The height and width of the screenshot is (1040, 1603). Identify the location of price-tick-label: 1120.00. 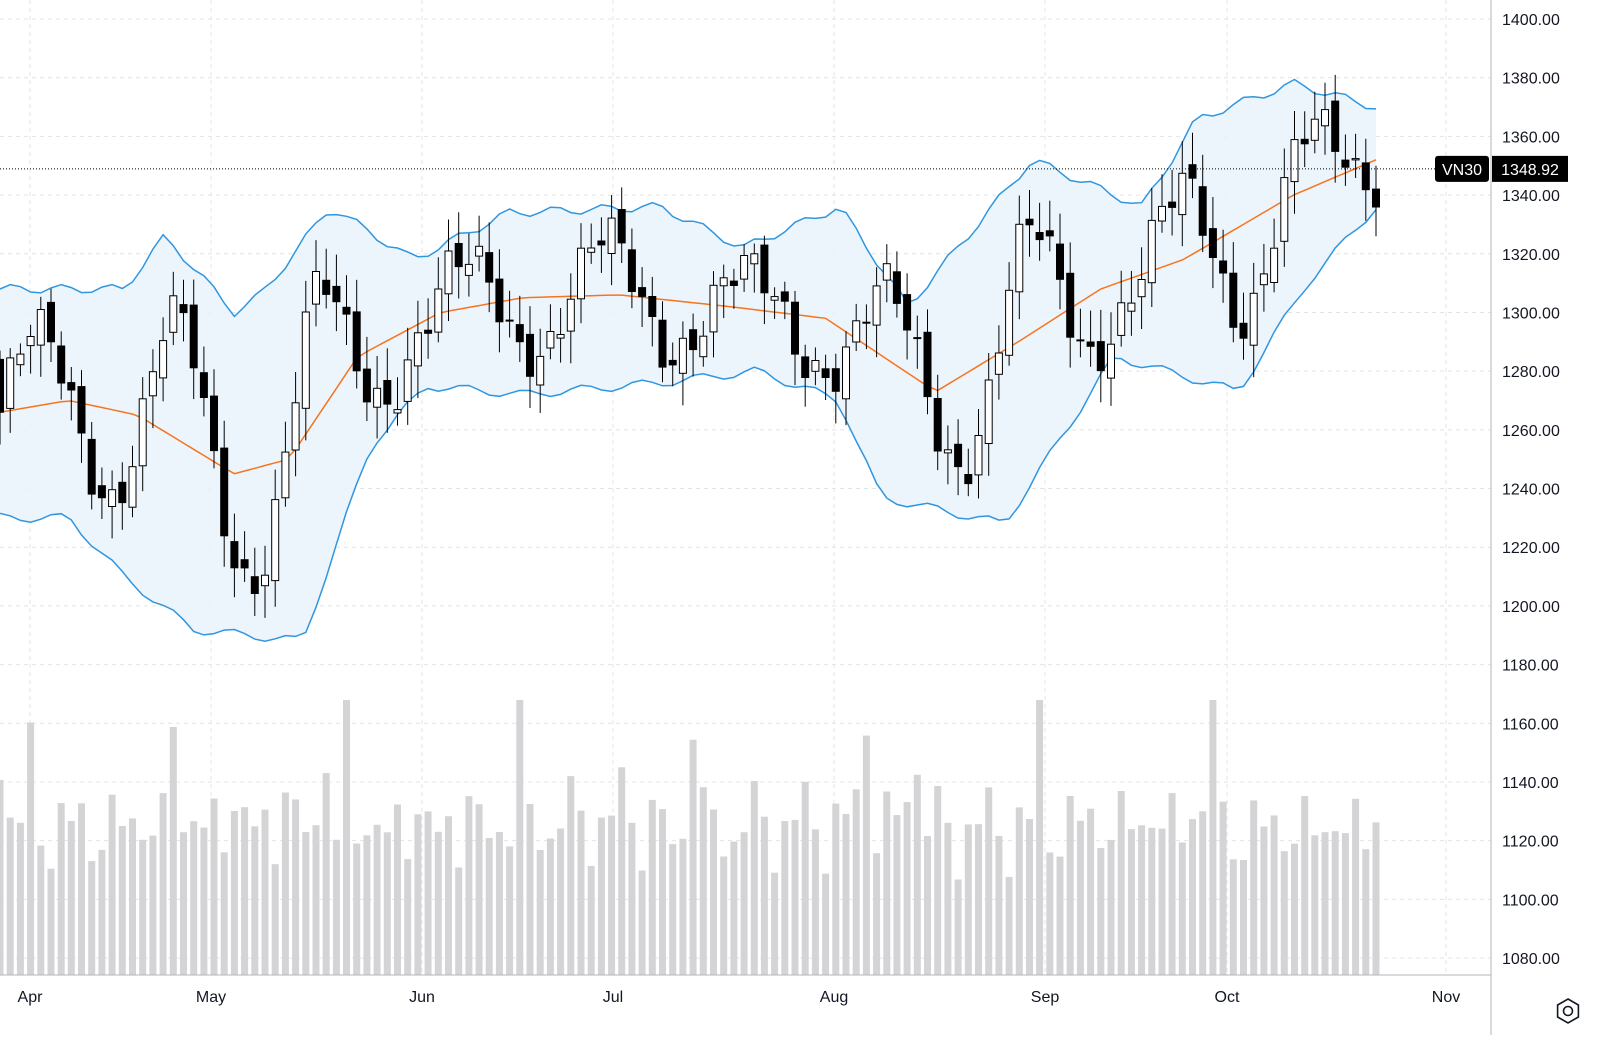
(1530, 842).